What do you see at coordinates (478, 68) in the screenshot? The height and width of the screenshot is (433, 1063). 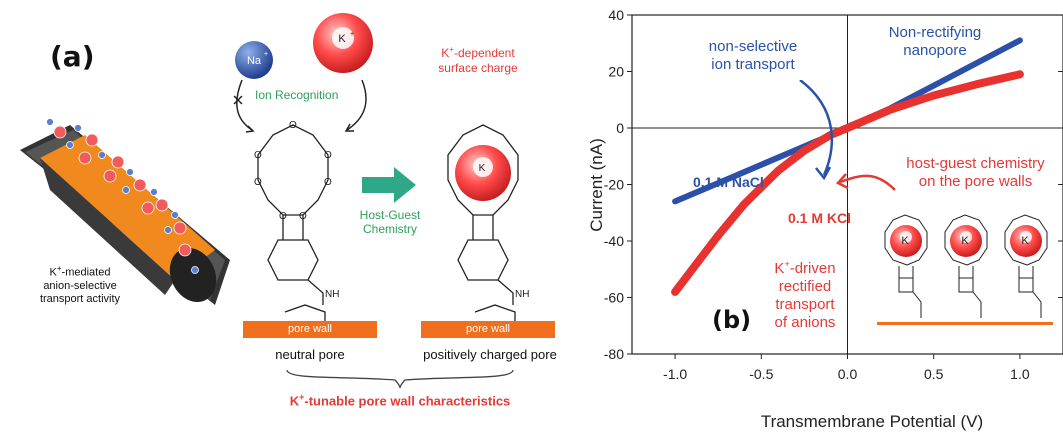 I see `surface-charge-text: surface charge` at bounding box center [478, 68].